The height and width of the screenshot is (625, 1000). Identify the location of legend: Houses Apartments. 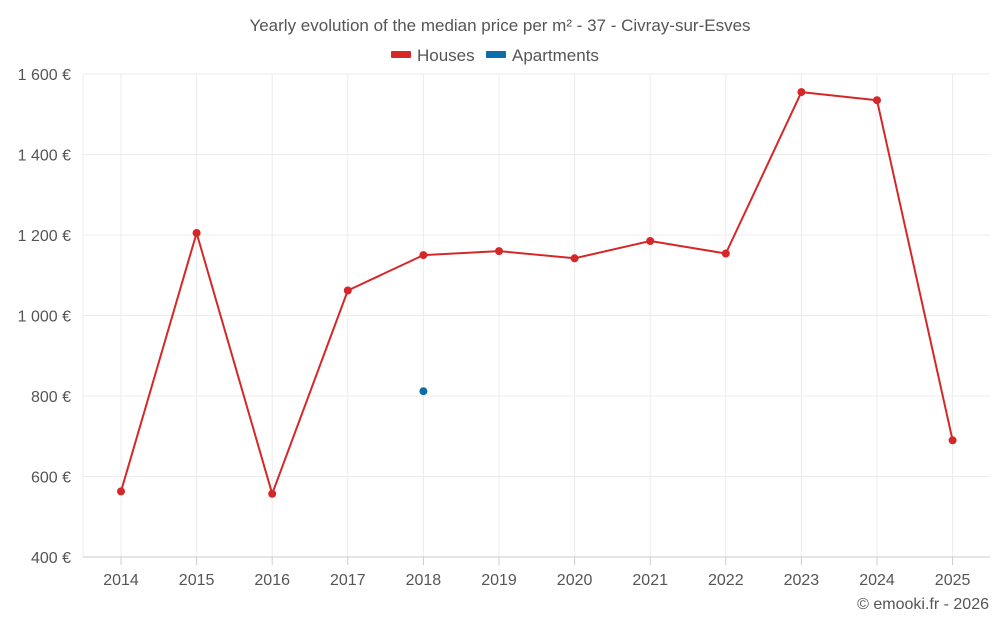
(495, 55).